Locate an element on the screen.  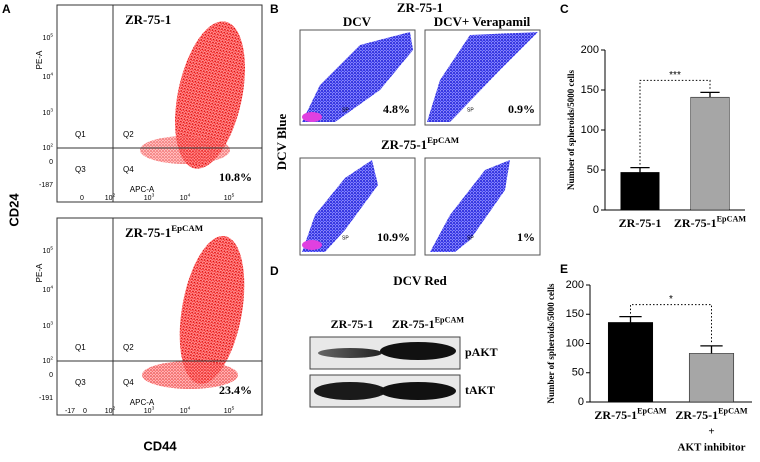
y-axis-label: Number of spheroids/5000 cells is located at coordinates (571, 130).